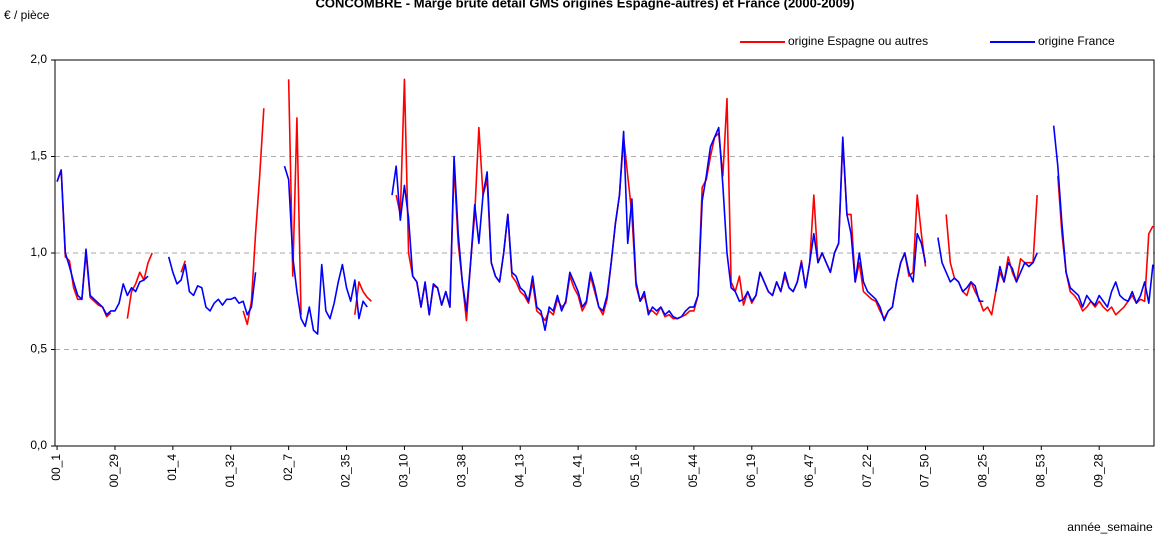  Describe the element at coordinates (983, 471) in the screenshot. I see `x-tick-label: 08_25` at that location.